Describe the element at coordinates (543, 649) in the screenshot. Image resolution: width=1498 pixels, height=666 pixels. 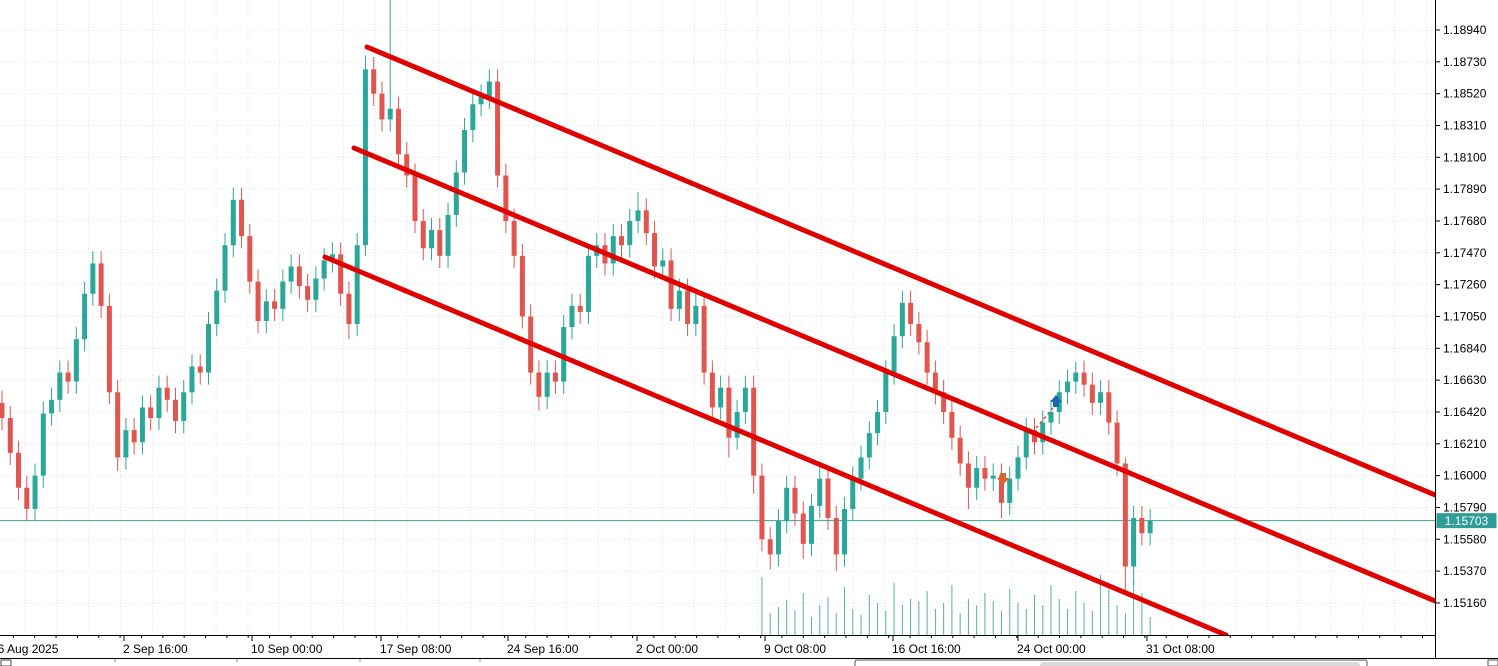
I see `time-axis-label: 24 Sep 16:00` at that location.